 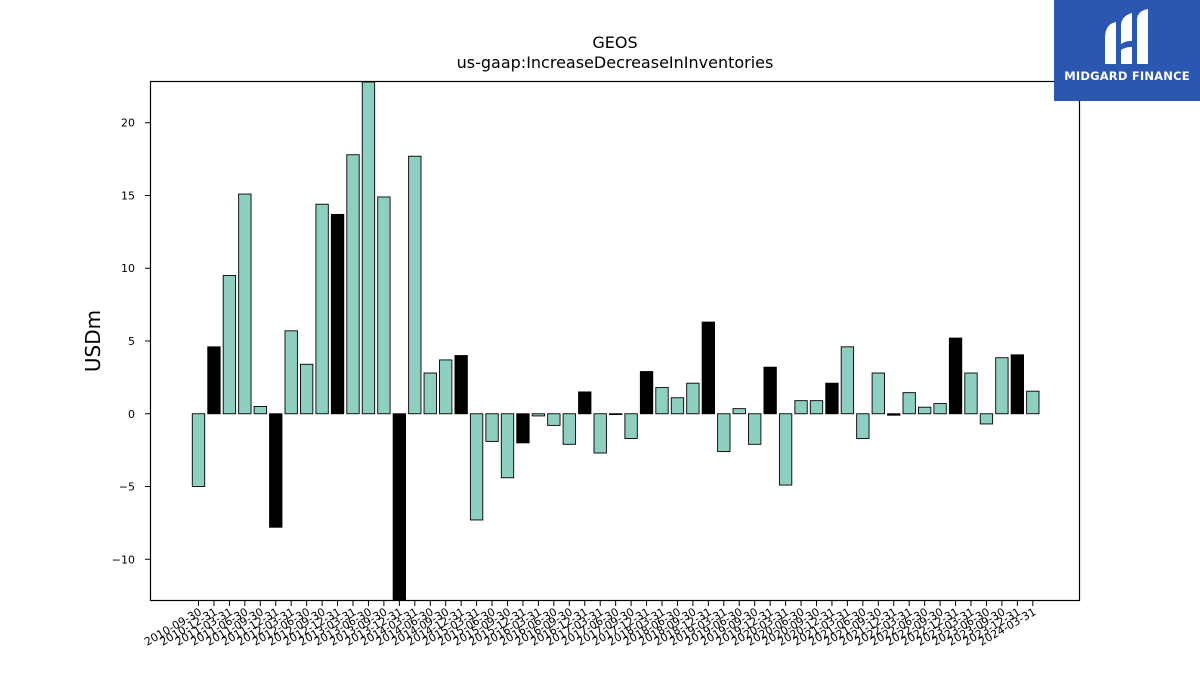 I want to click on y-tick-label: 15, so click(x=128, y=195).